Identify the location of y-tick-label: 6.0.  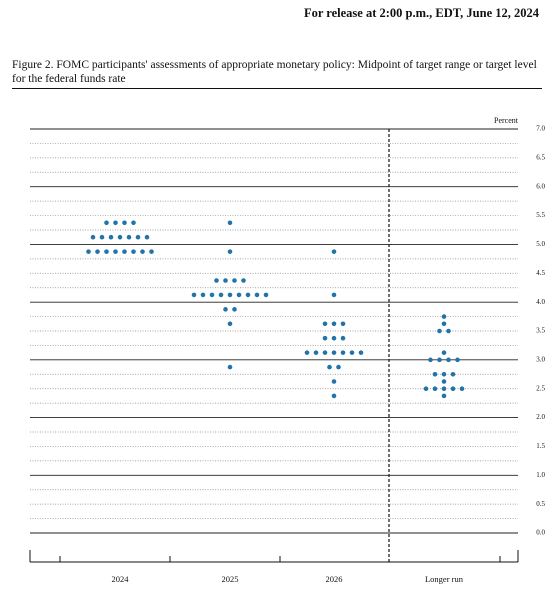
(540, 186).